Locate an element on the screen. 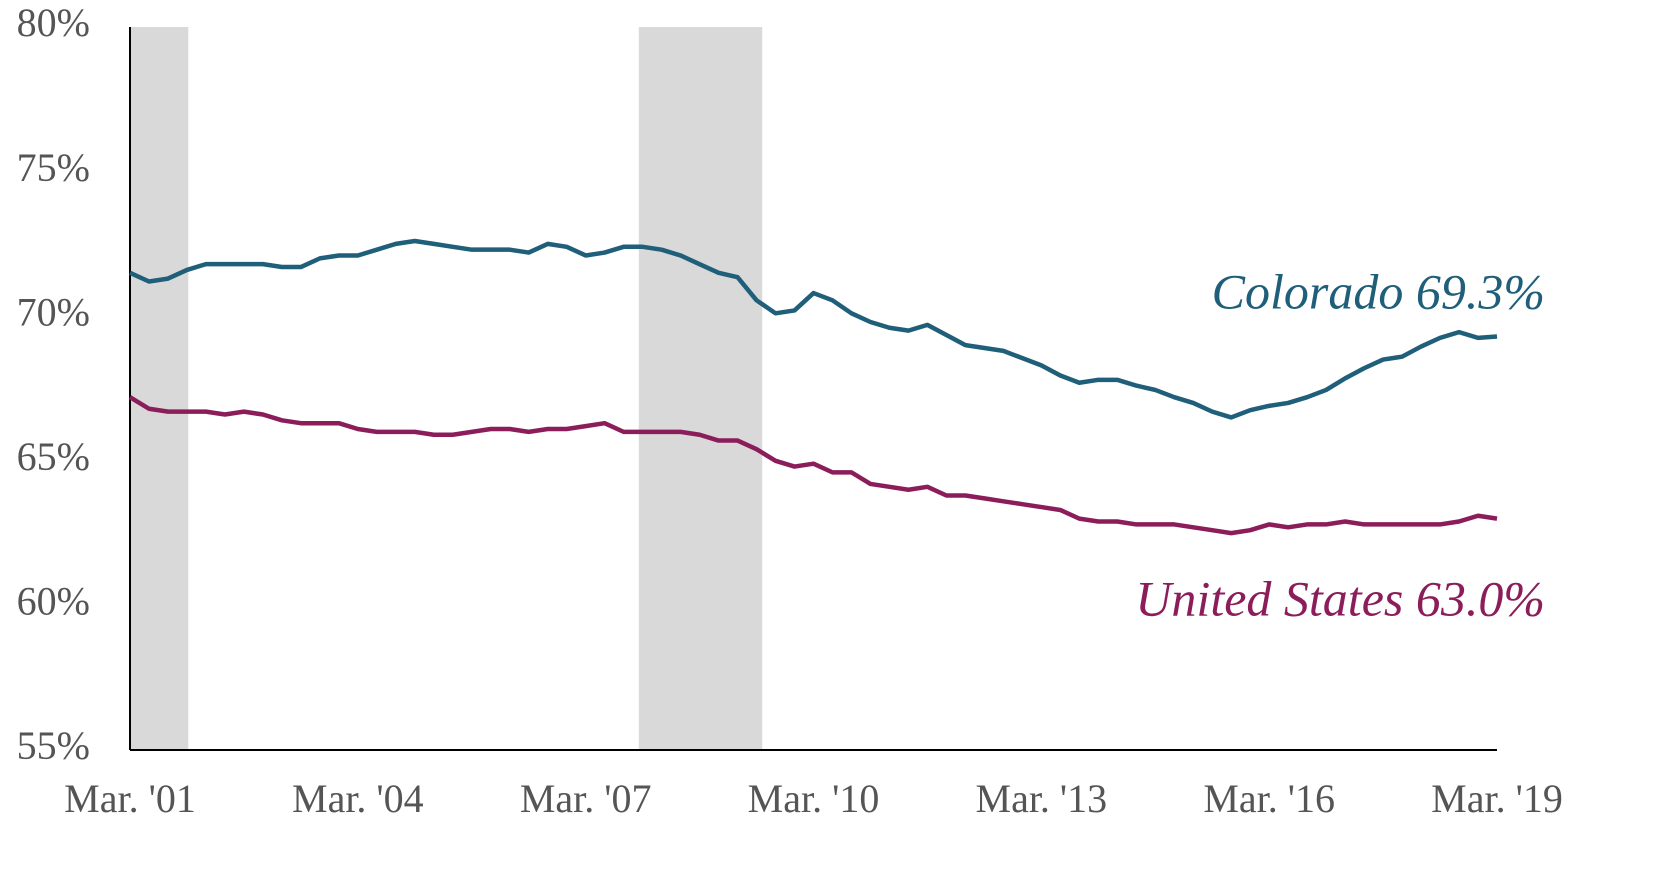 The image size is (1662, 869). x-tick-label: Mar. '10 is located at coordinates (814, 798).